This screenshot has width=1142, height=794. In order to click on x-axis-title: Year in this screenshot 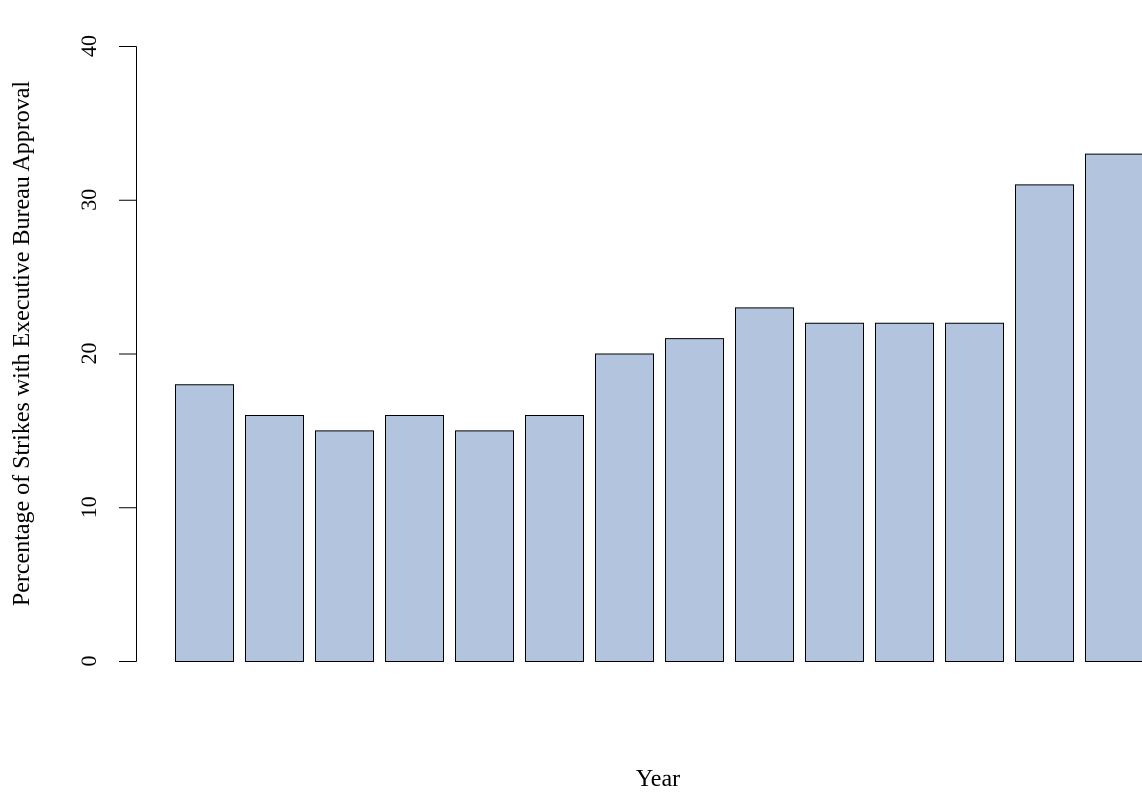, I will do `click(658, 779)`.